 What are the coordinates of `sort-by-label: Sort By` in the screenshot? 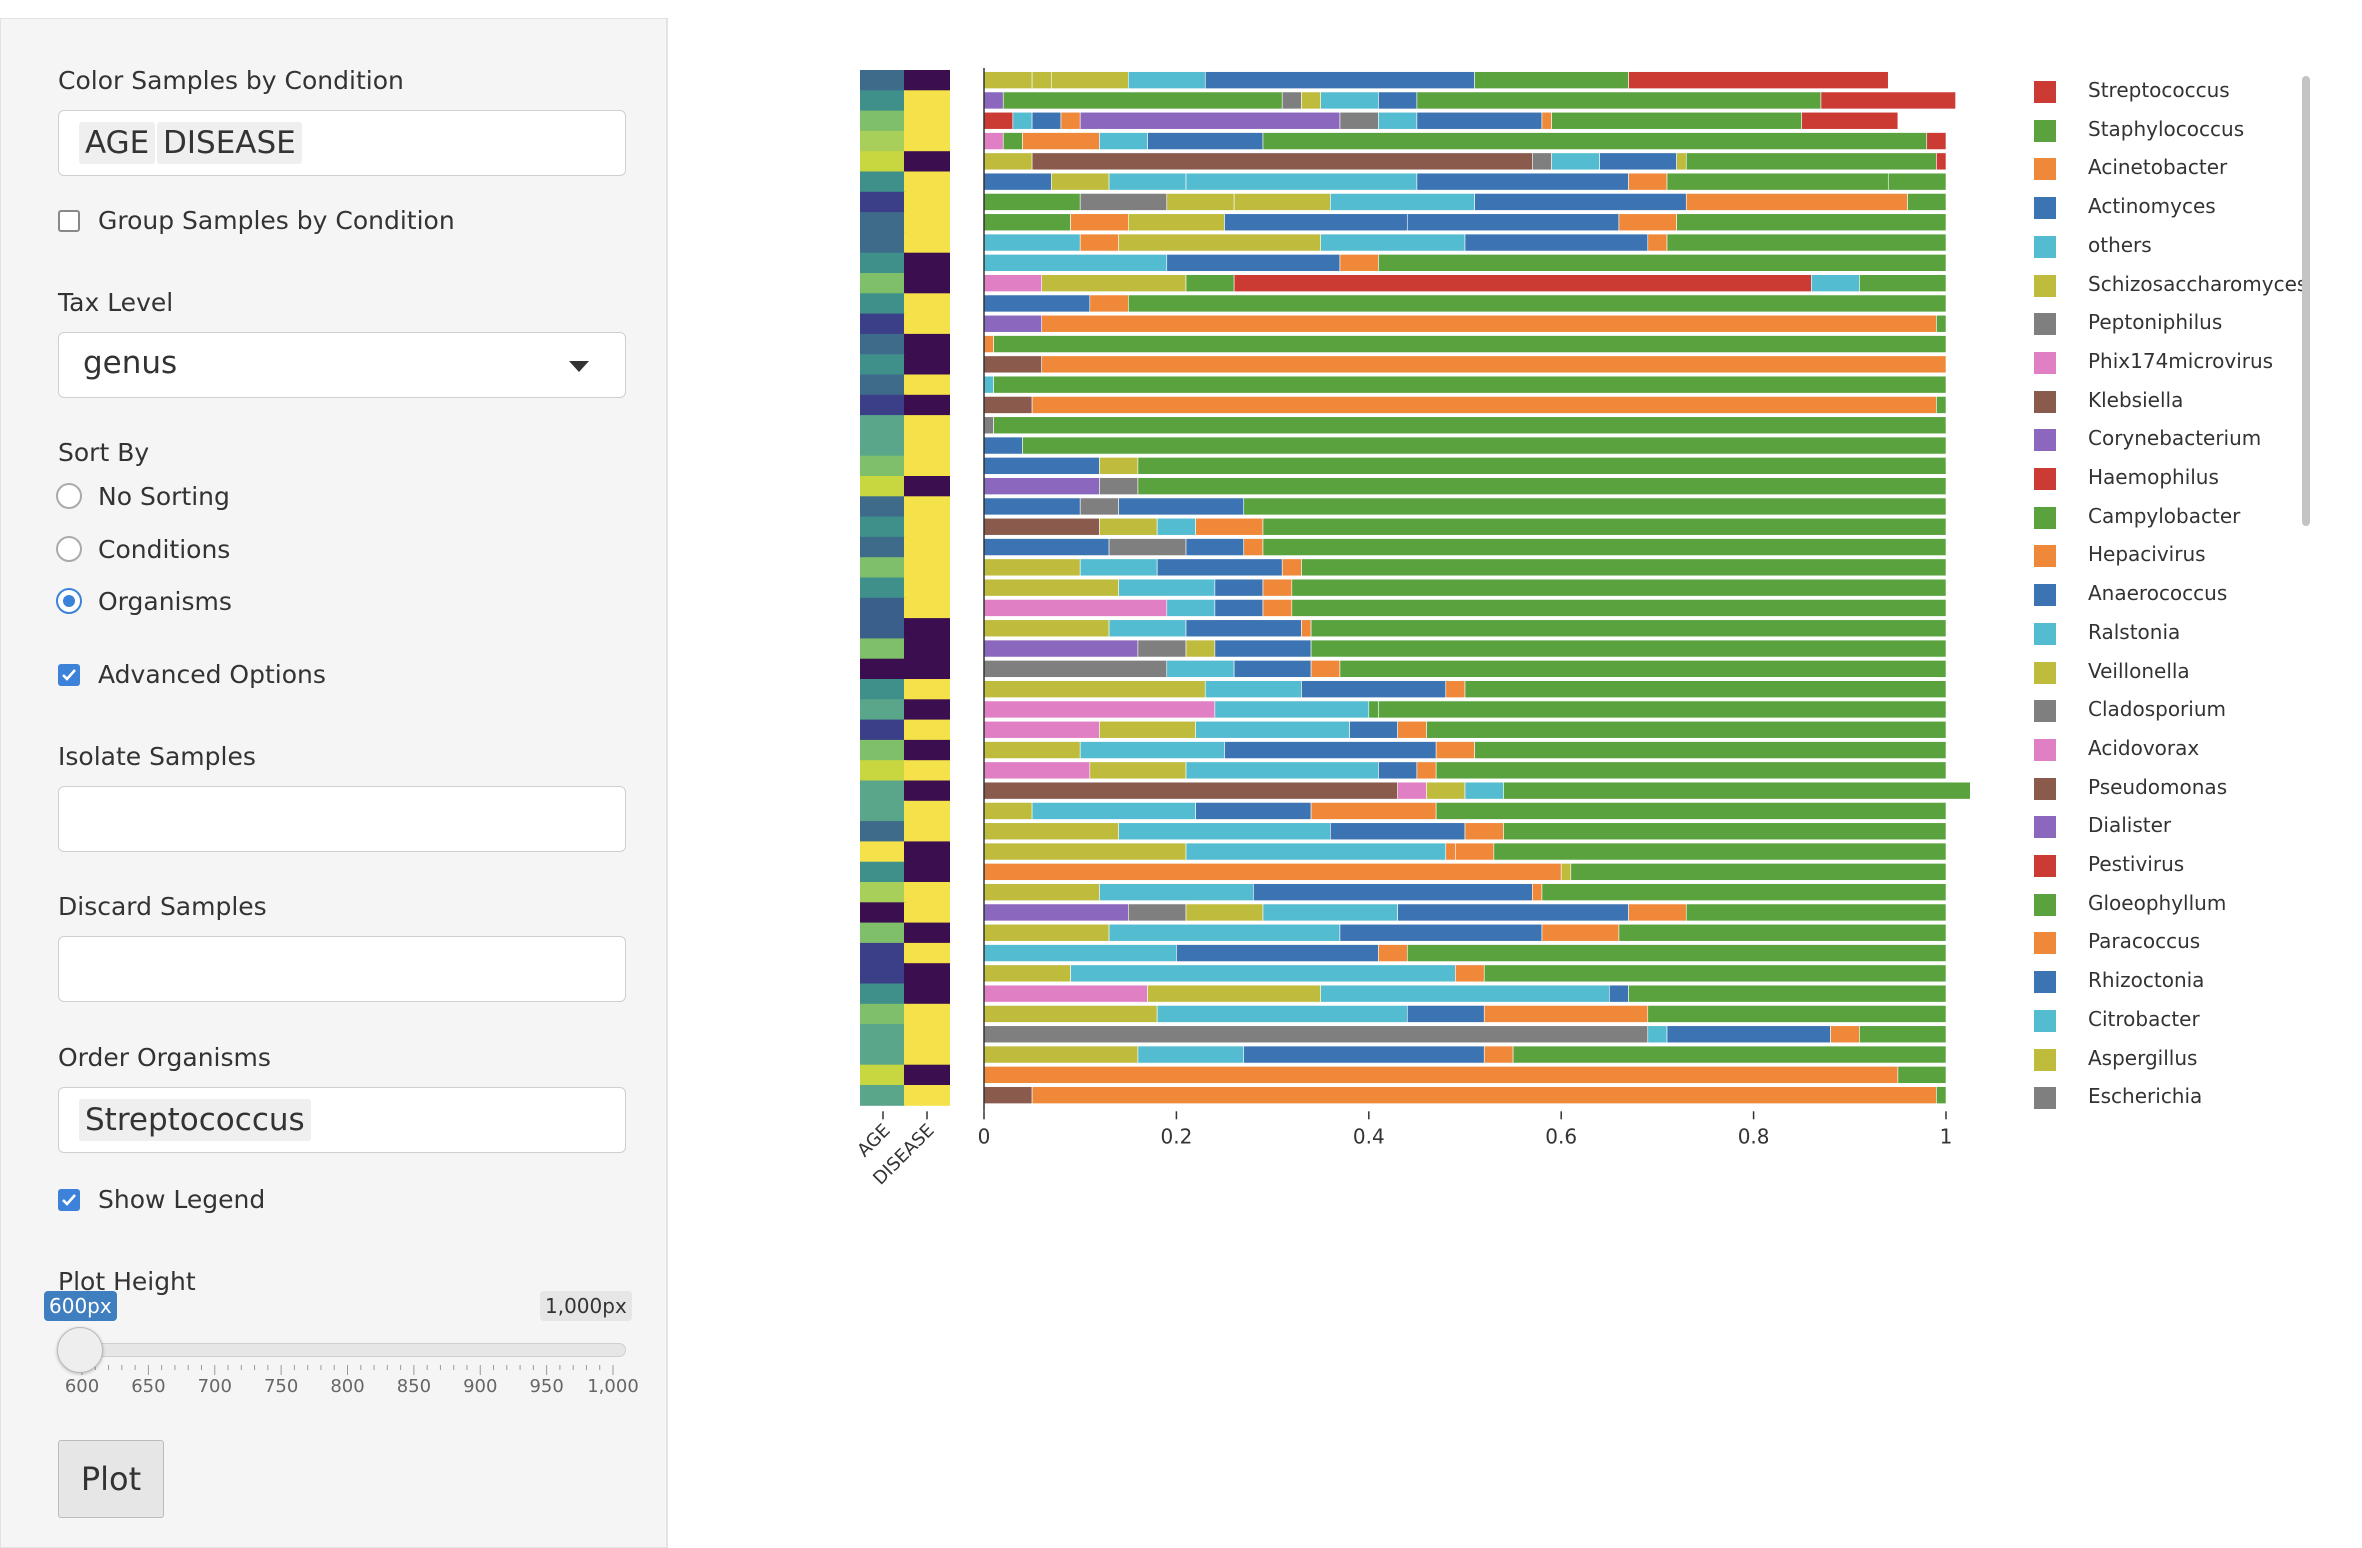 It's located at (104, 452).